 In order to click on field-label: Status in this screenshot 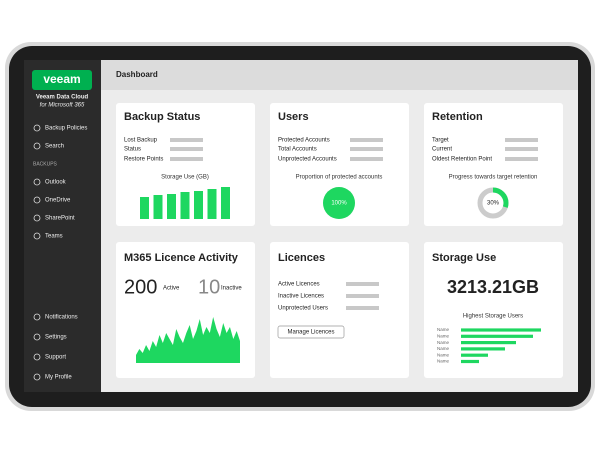, I will do `click(132, 150)`.